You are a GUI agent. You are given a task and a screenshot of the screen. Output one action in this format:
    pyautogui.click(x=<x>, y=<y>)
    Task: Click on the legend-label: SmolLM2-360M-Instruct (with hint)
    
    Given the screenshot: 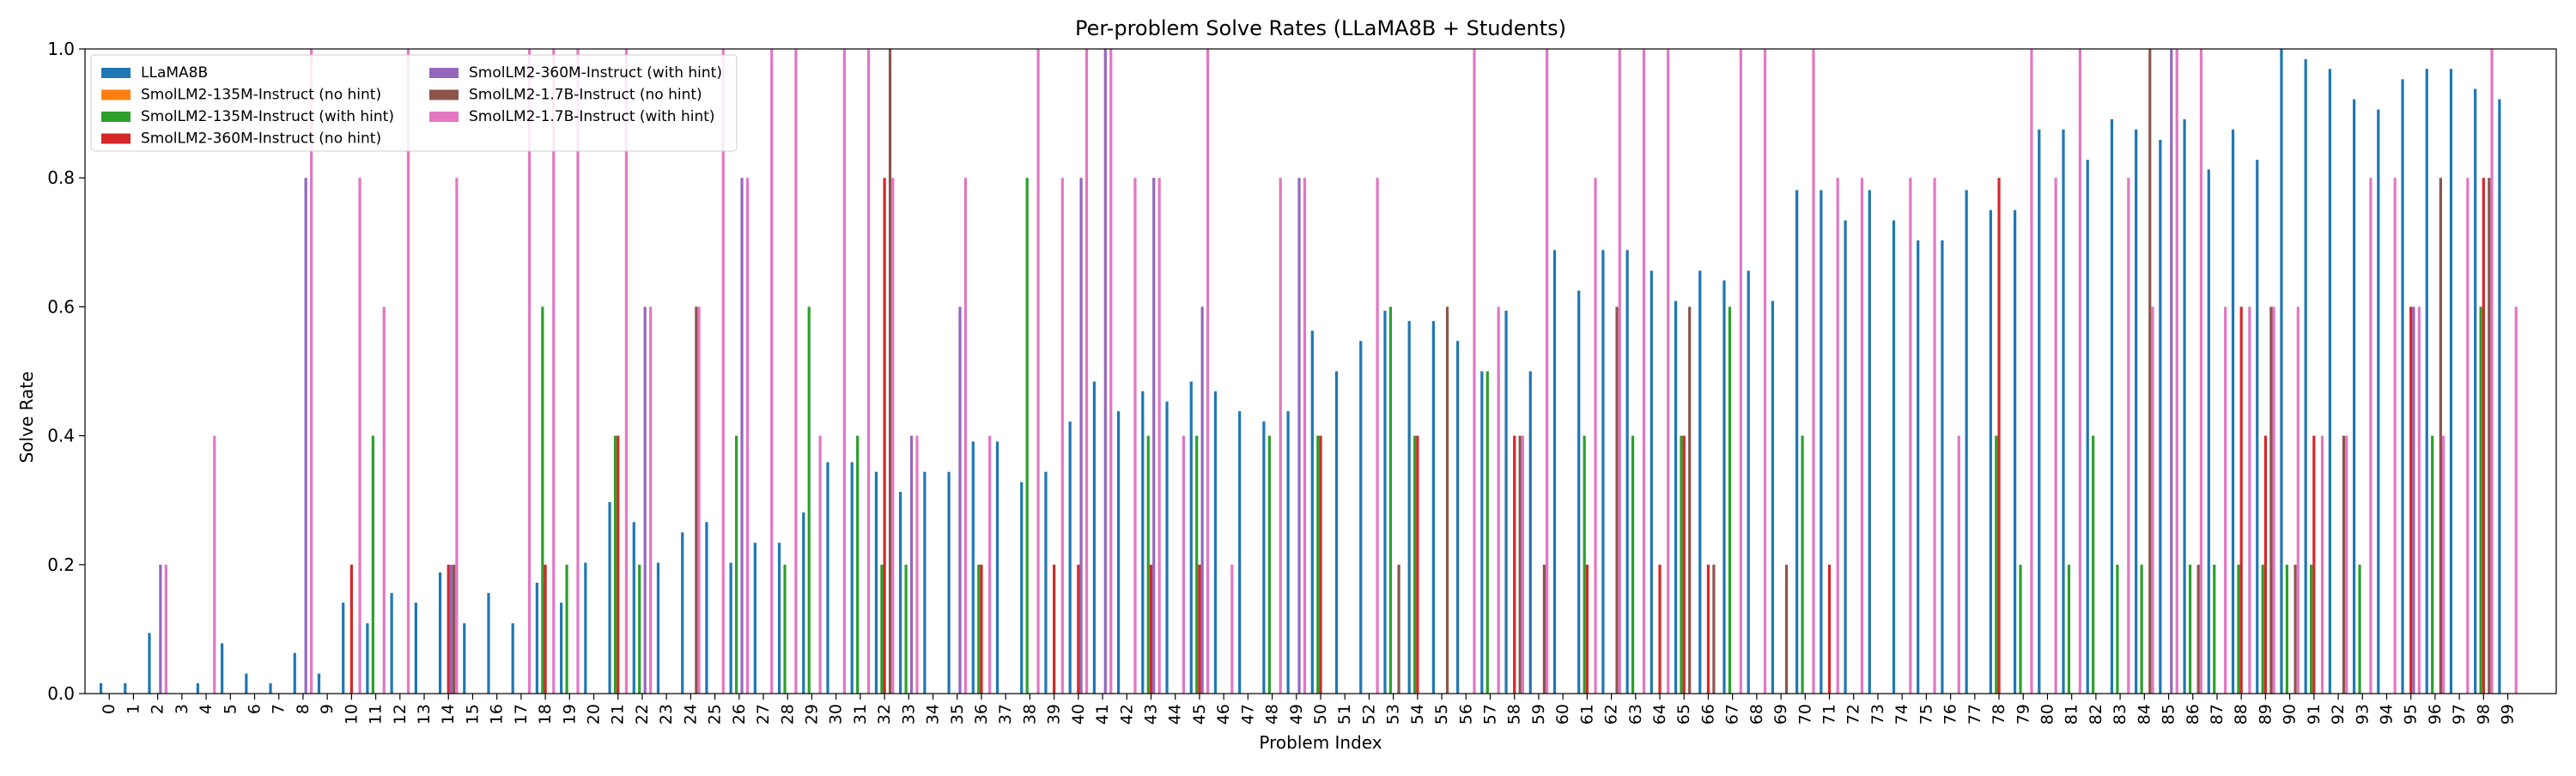 What is the action you would take?
    pyautogui.click(x=596, y=73)
    